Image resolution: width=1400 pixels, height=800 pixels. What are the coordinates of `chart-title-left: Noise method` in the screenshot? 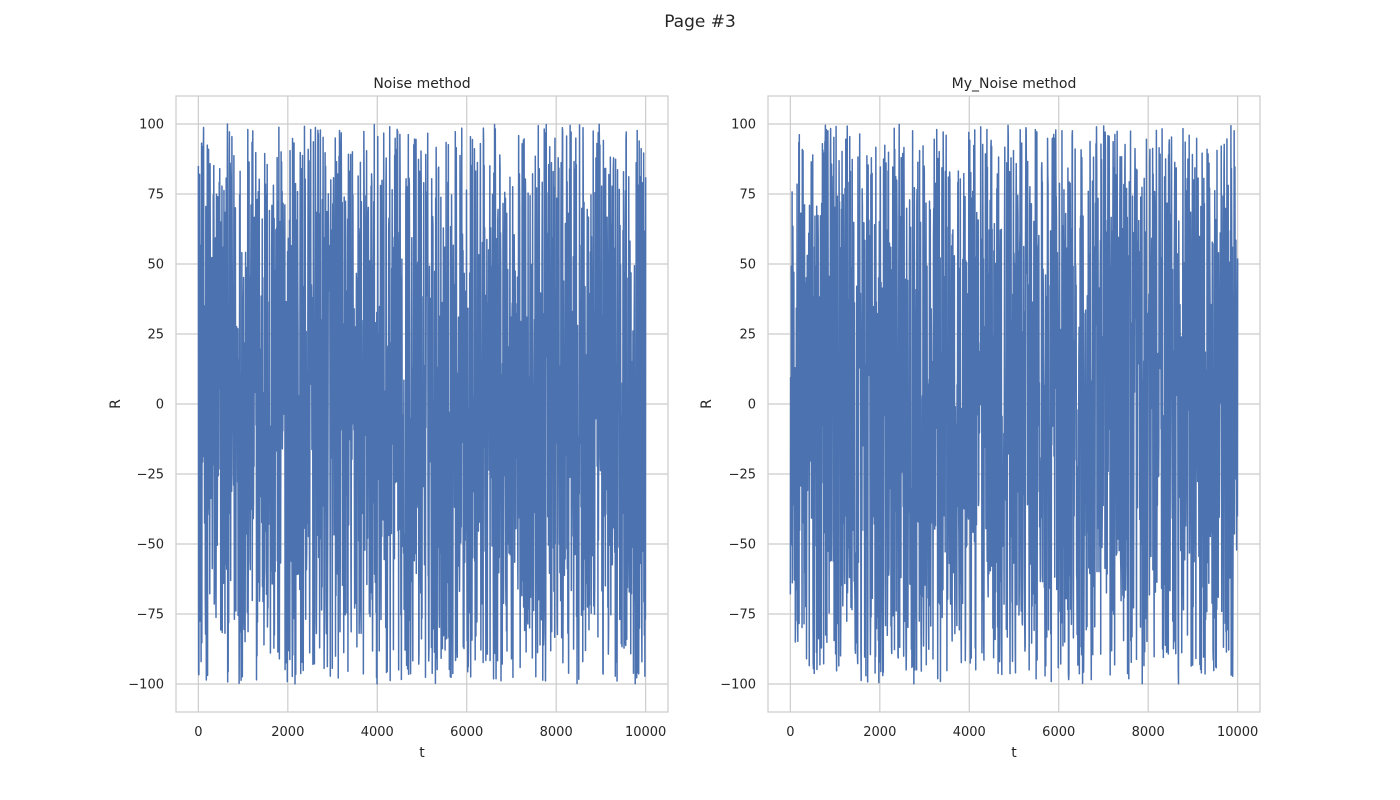 It's located at (421, 84).